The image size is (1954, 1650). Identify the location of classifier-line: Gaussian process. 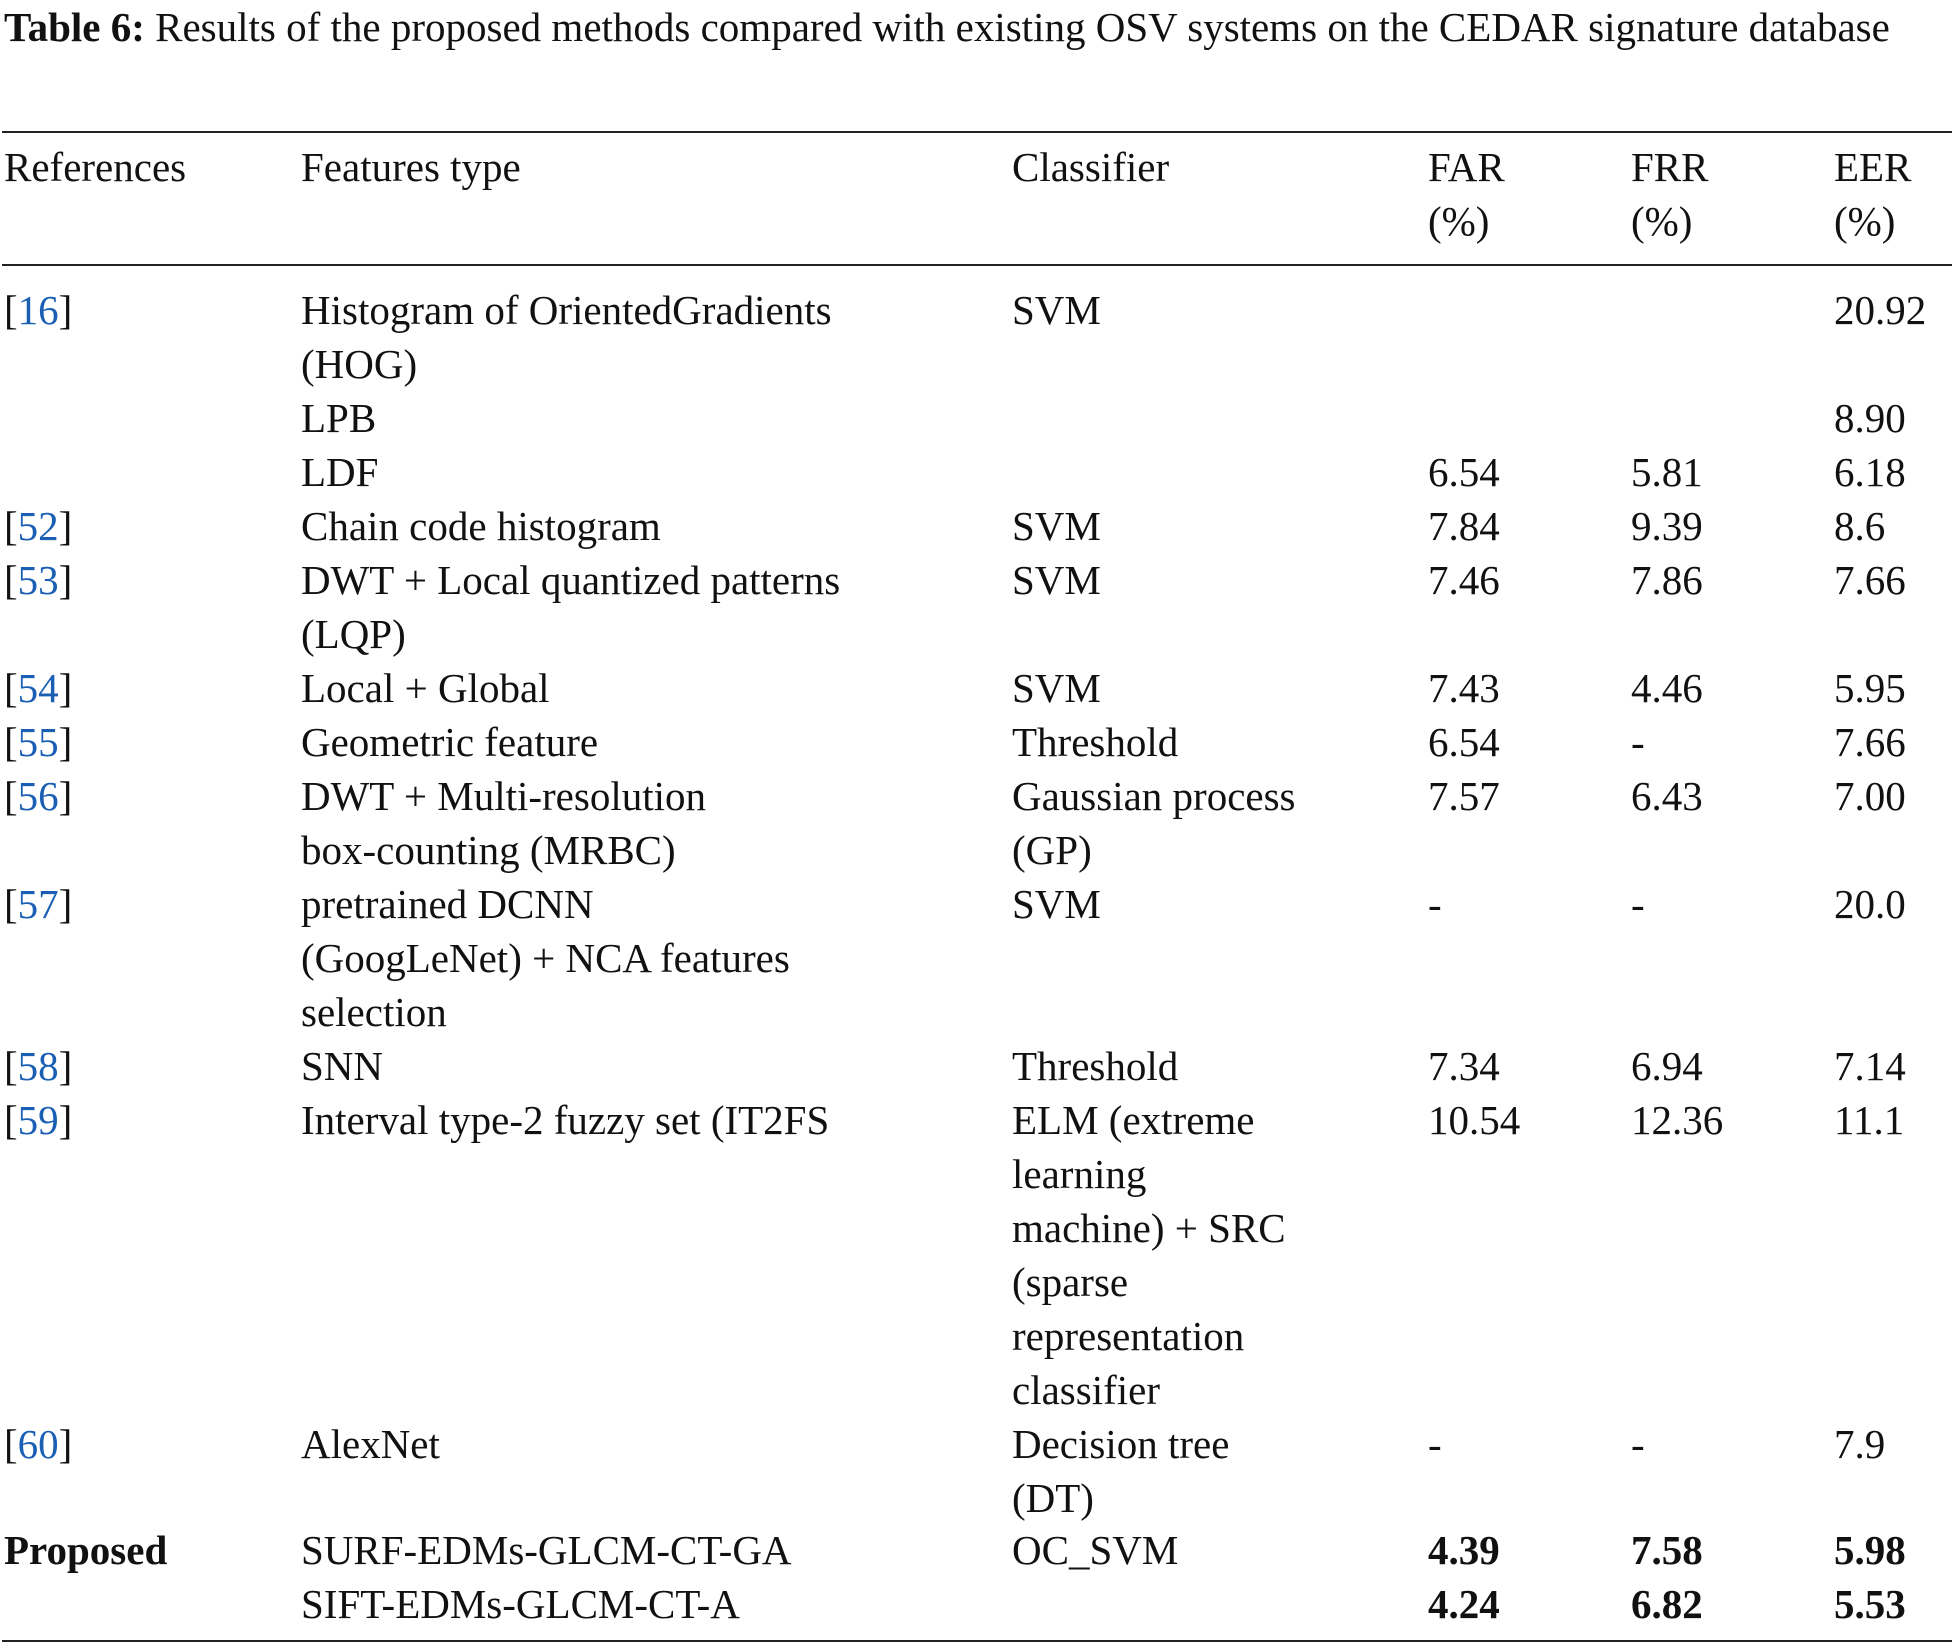
(1154, 796).